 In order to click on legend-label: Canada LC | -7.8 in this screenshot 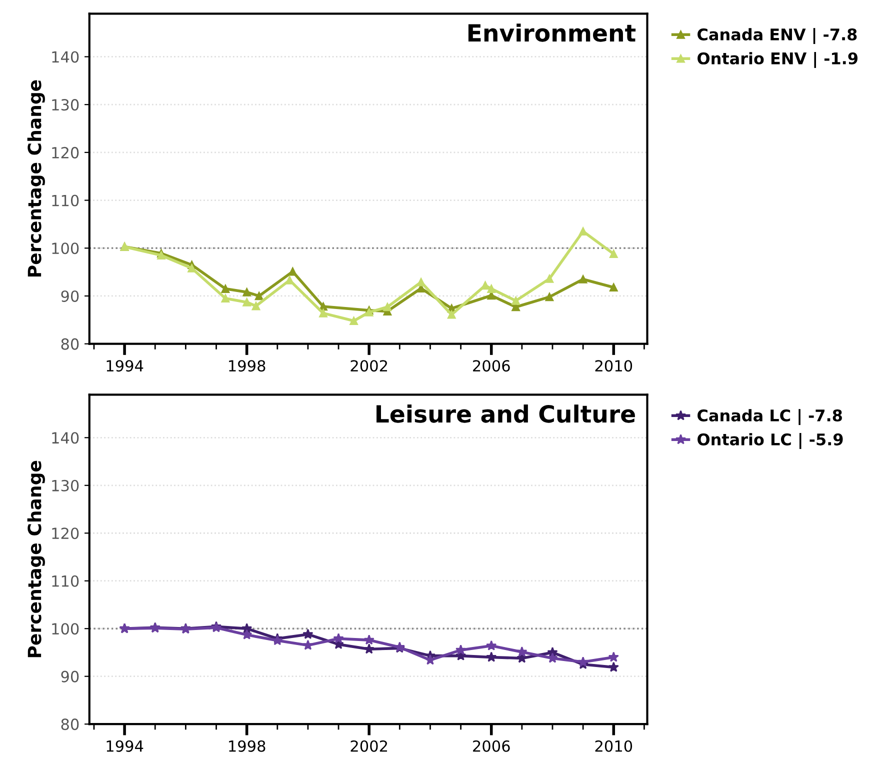, I will do `click(770, 417)`.